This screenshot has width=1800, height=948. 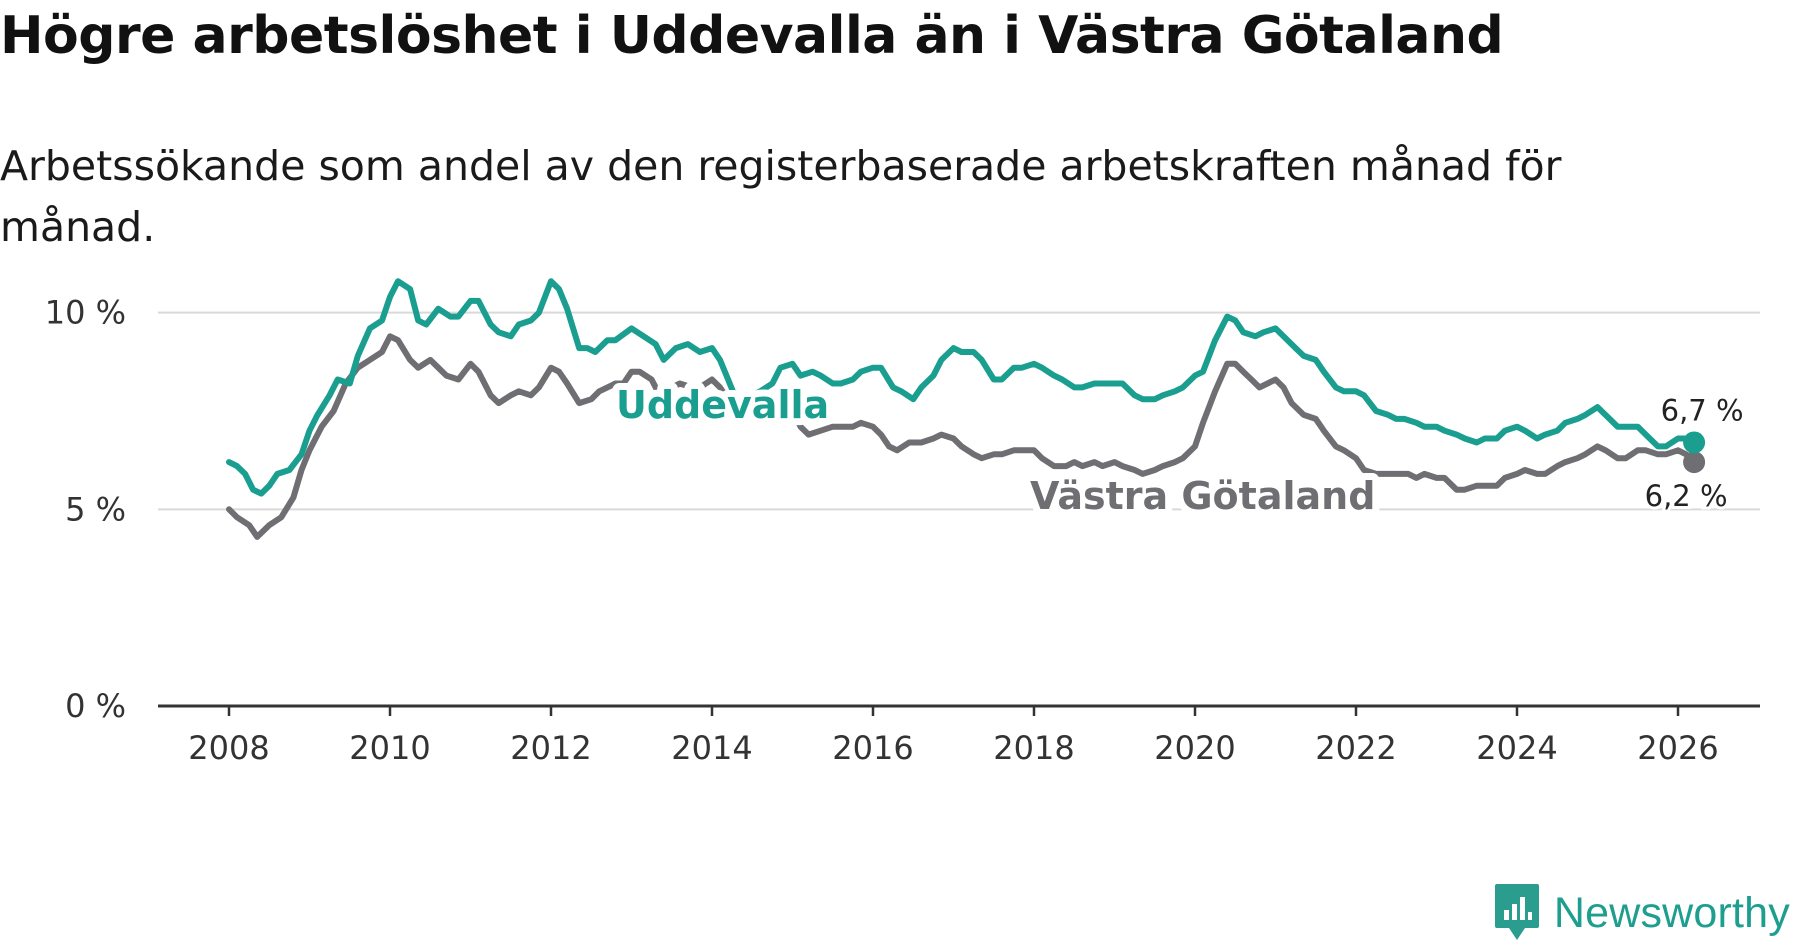 I want to click on y-tick-label: 10 %, so click(x=85, y=313).